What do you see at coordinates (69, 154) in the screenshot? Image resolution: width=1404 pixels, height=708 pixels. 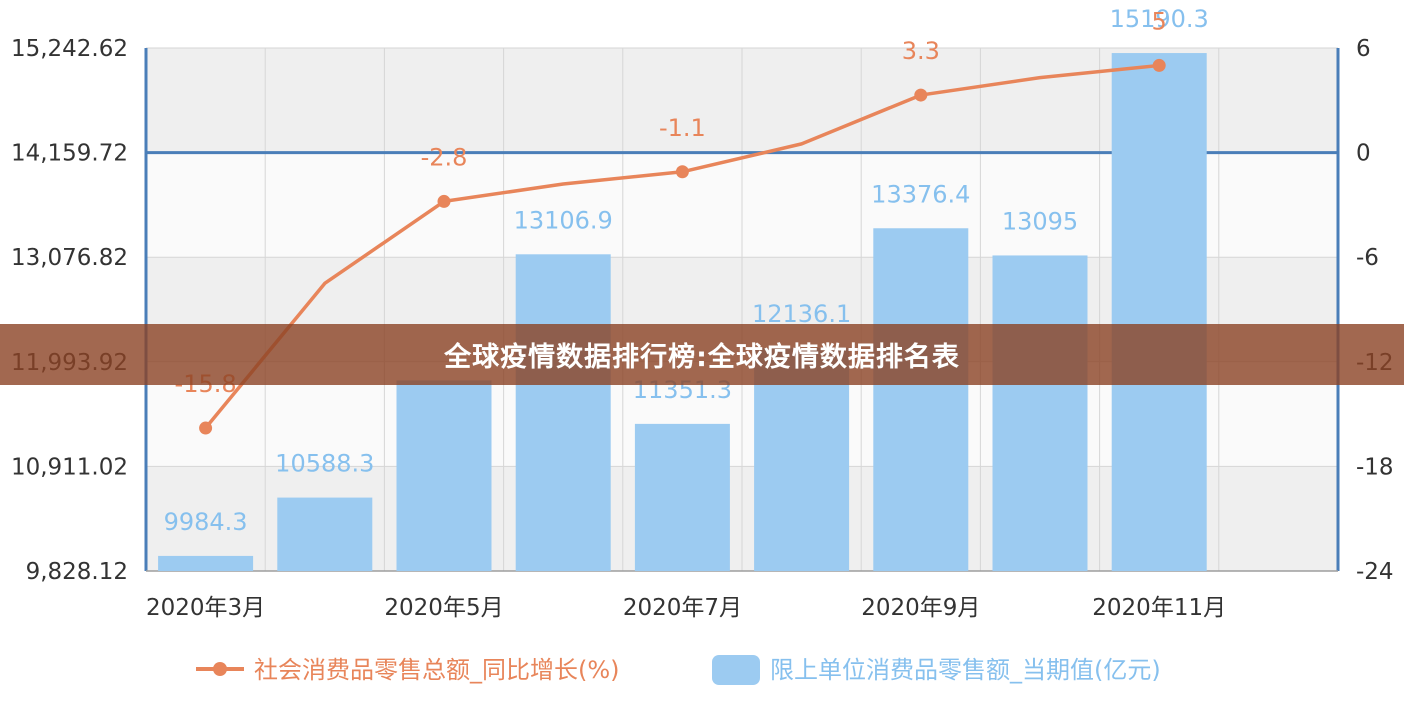 I see `y-left-tick-label: 14,159.72` at bounding box center [69, 154].